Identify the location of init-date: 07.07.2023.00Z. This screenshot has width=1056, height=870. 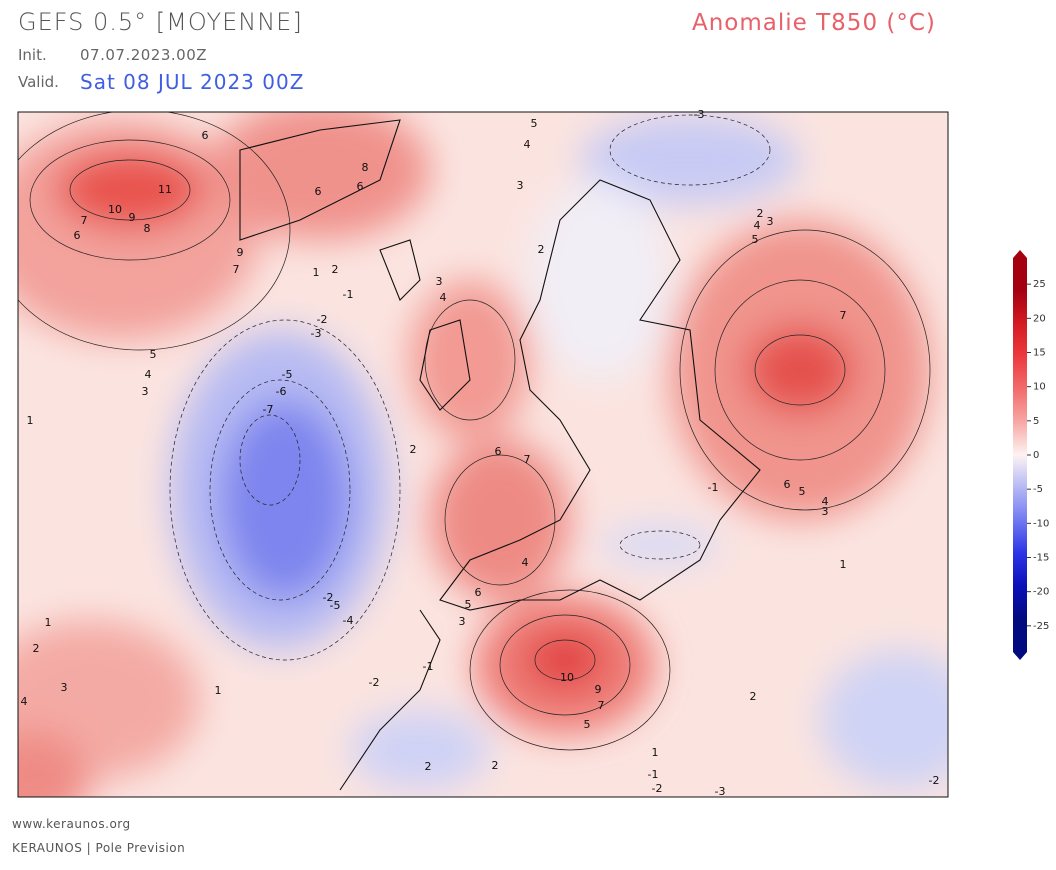
(144, 55).